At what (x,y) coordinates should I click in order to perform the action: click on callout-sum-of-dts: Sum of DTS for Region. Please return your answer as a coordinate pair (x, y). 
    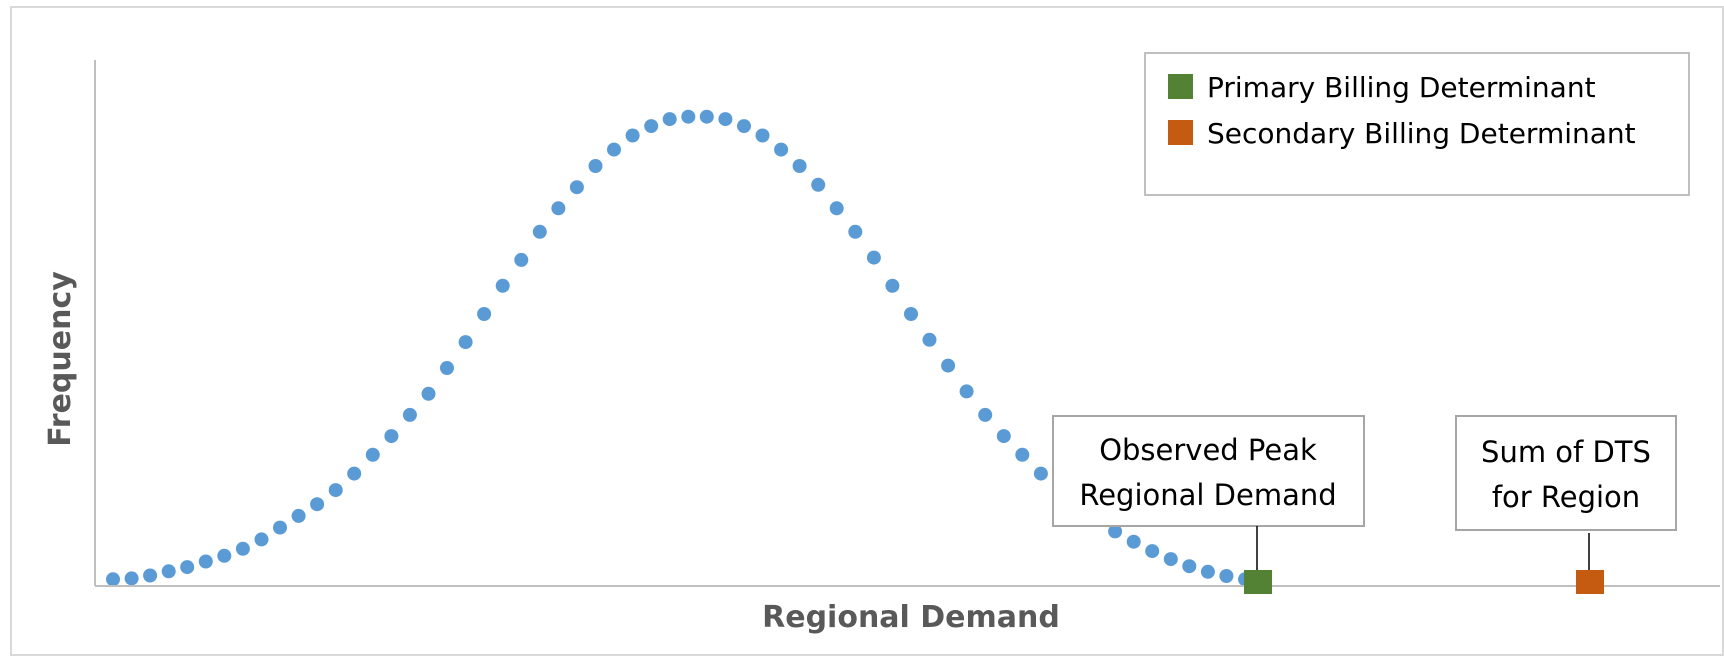
    Looking at the image, I should click on (1566, 492).